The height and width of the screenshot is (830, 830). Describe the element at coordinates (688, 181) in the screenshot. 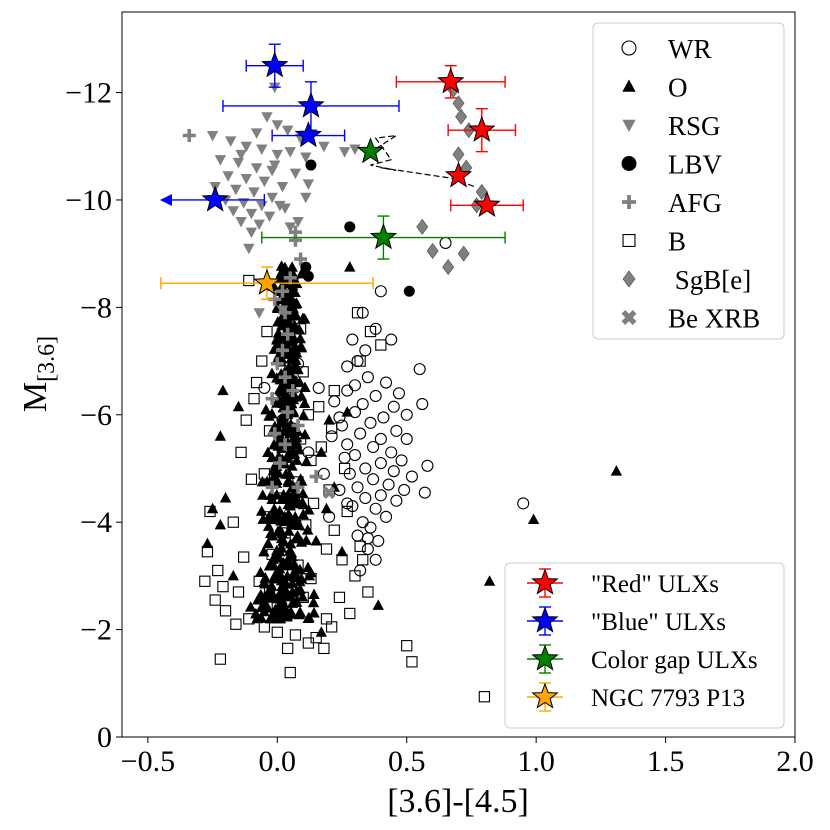

I see `legend-star-classes: WR O RSG LBV AFG B SgB[e] Be XRB` at that location.